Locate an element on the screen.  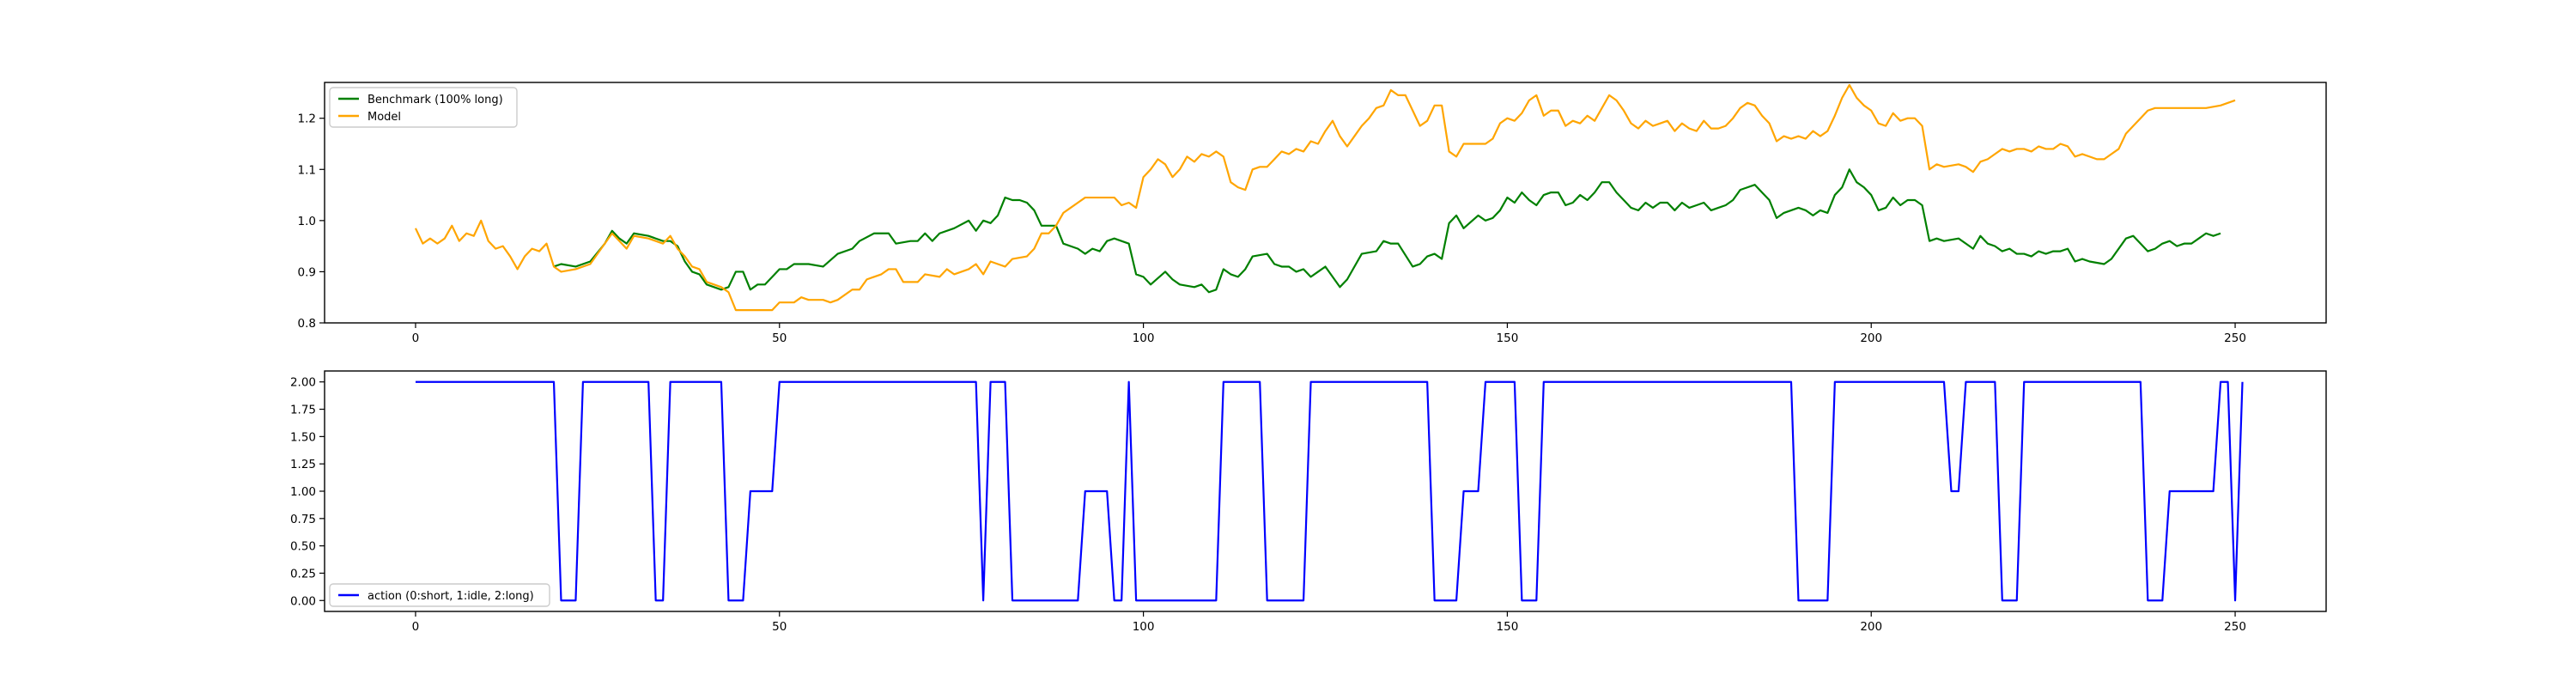
top-xtick-label: 250 is located at coordinates (2235, 338).